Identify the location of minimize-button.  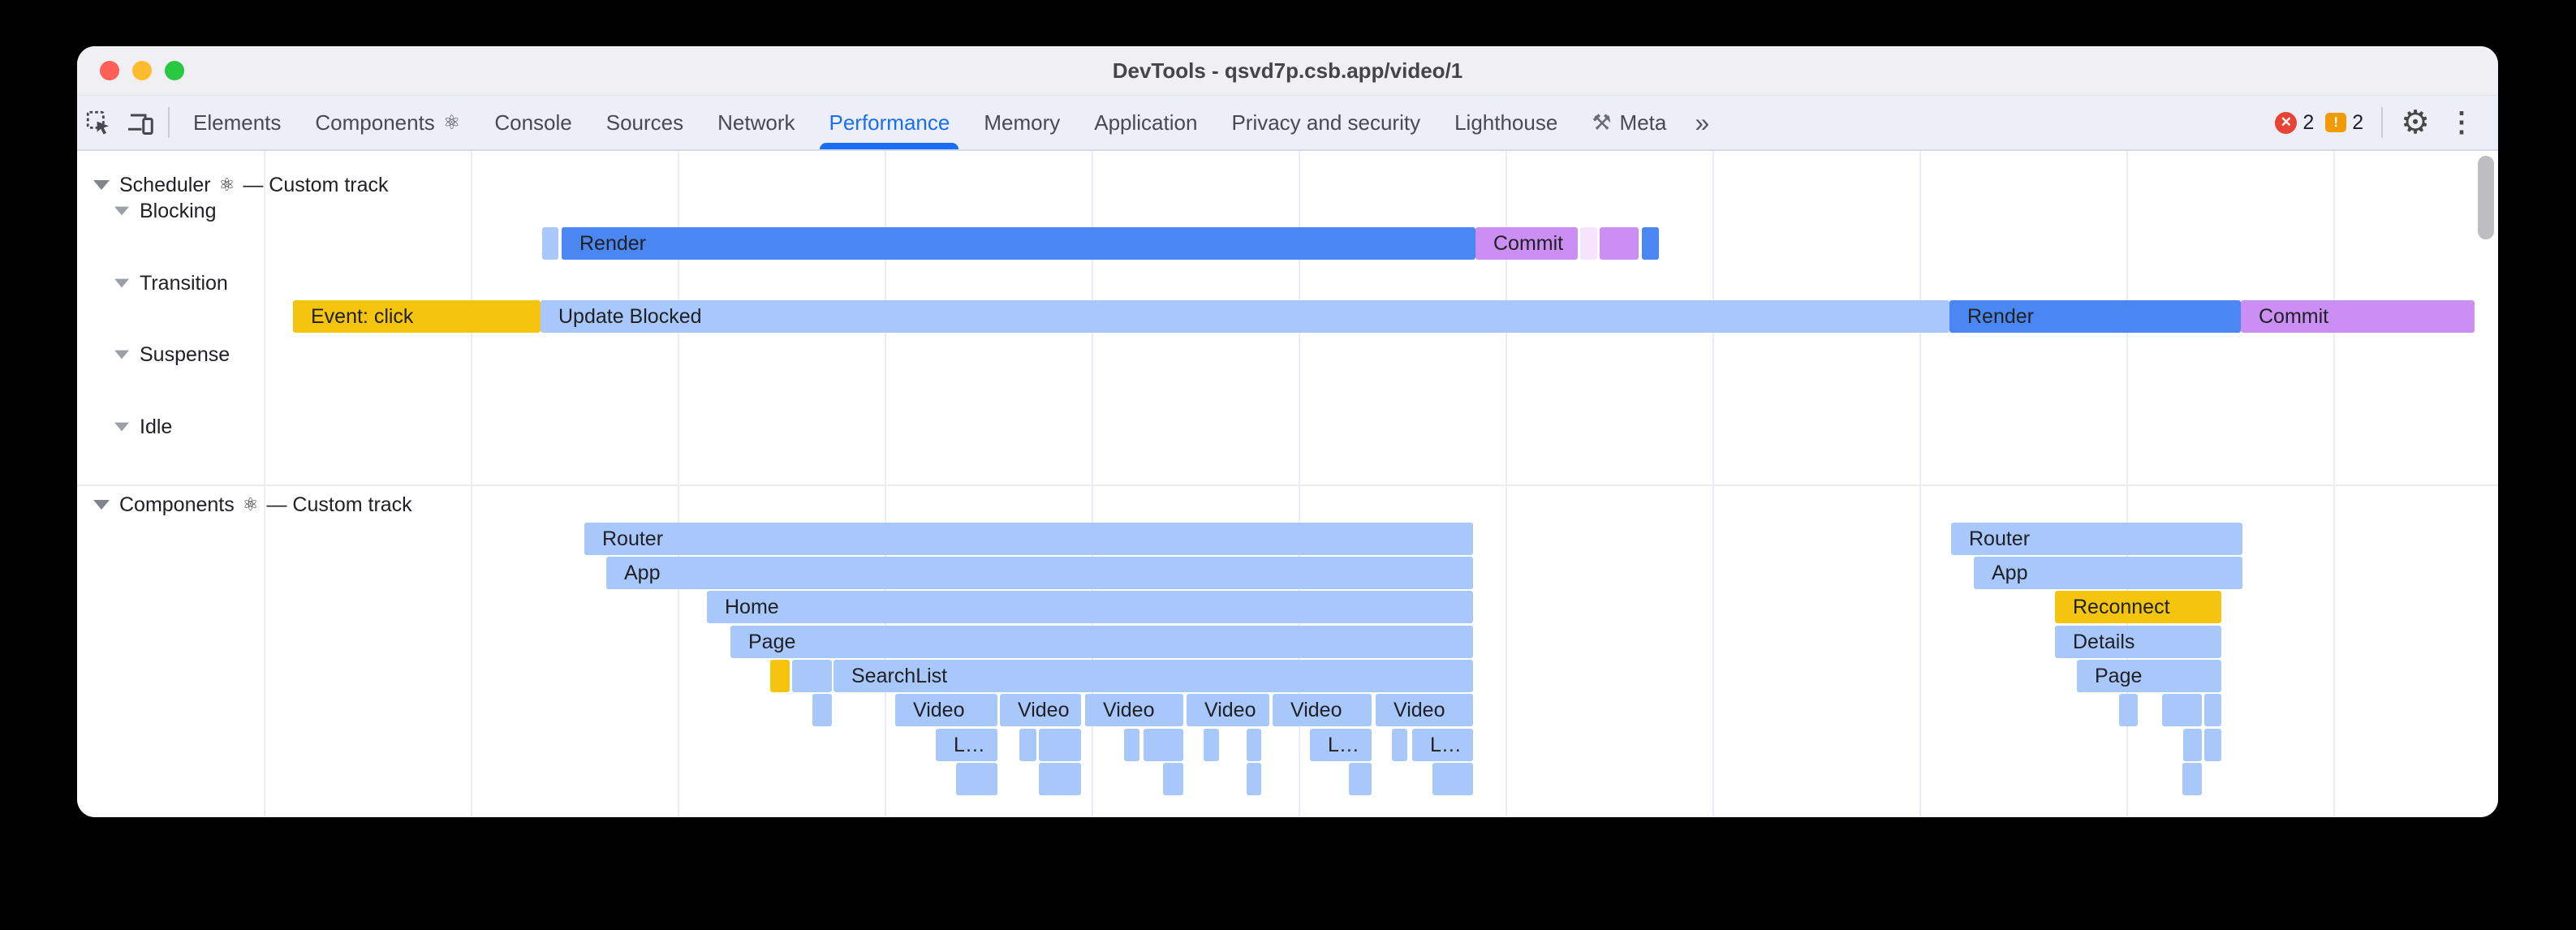
(142, 70).